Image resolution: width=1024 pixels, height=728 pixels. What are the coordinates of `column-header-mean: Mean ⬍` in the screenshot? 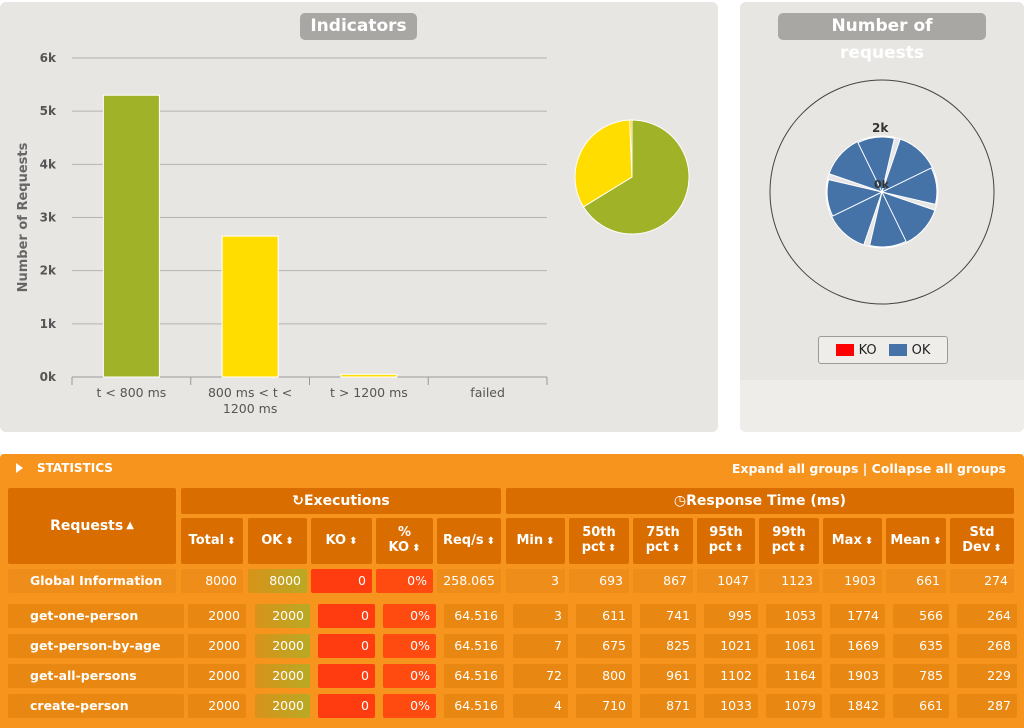 It's located at (916, 541).